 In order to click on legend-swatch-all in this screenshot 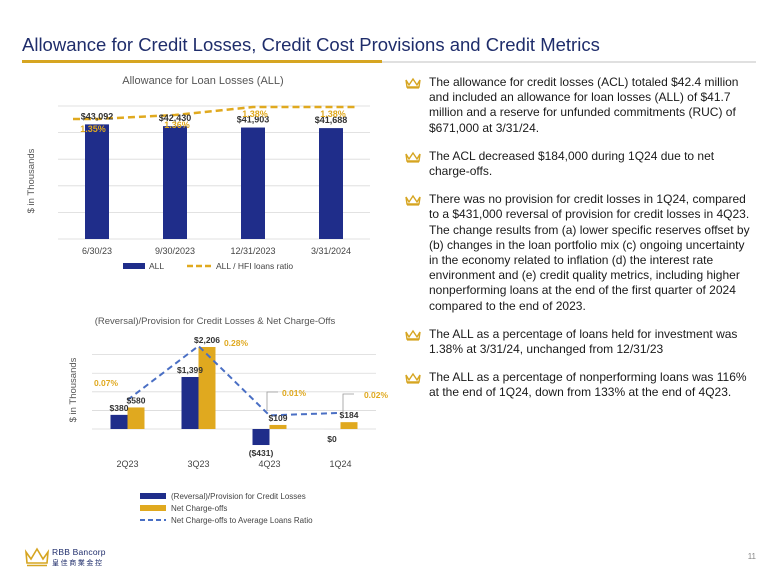, I will do `click(134, 266)`.